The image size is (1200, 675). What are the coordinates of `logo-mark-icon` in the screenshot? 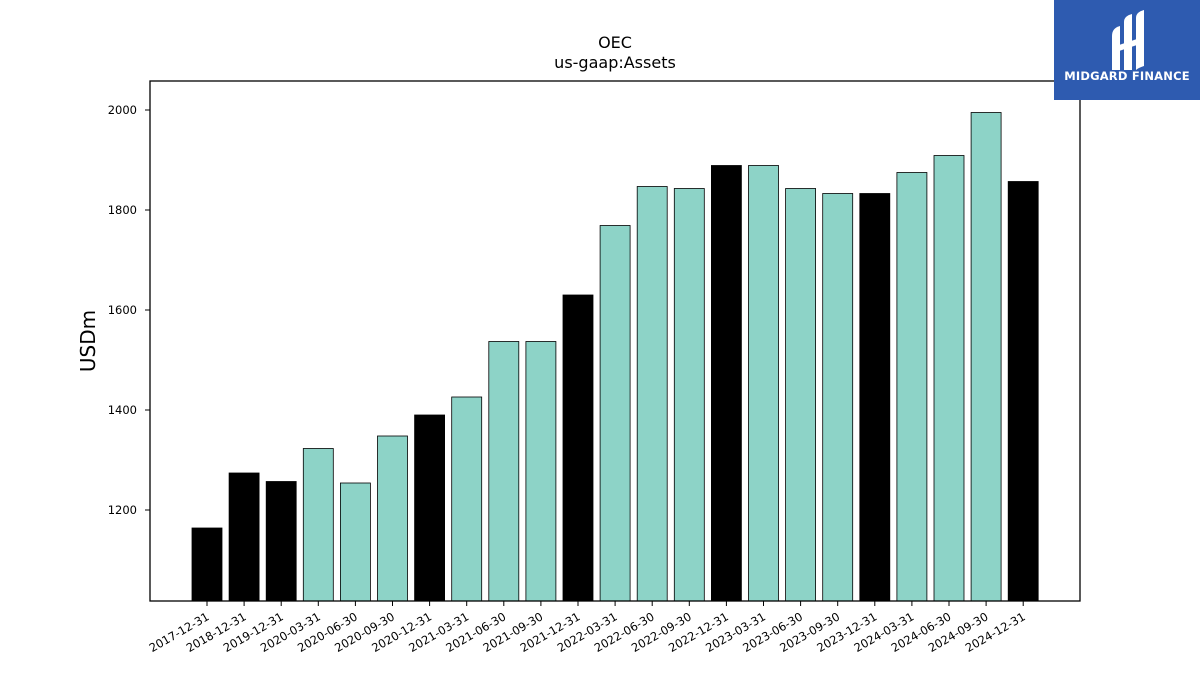 It's located at (1128, 40).